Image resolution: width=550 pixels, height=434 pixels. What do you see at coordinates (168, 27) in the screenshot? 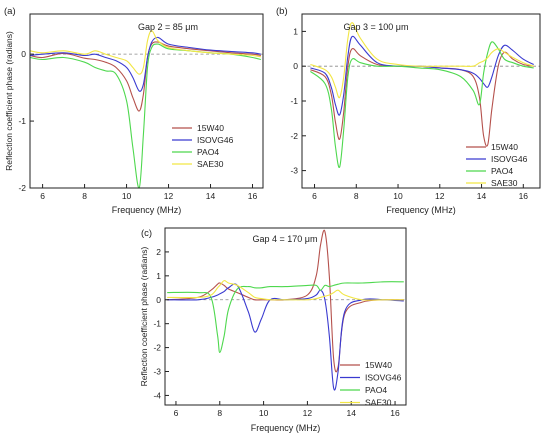
I see `chart-title: Gap 2 = 85 μm` at bounding box center [168, 27].